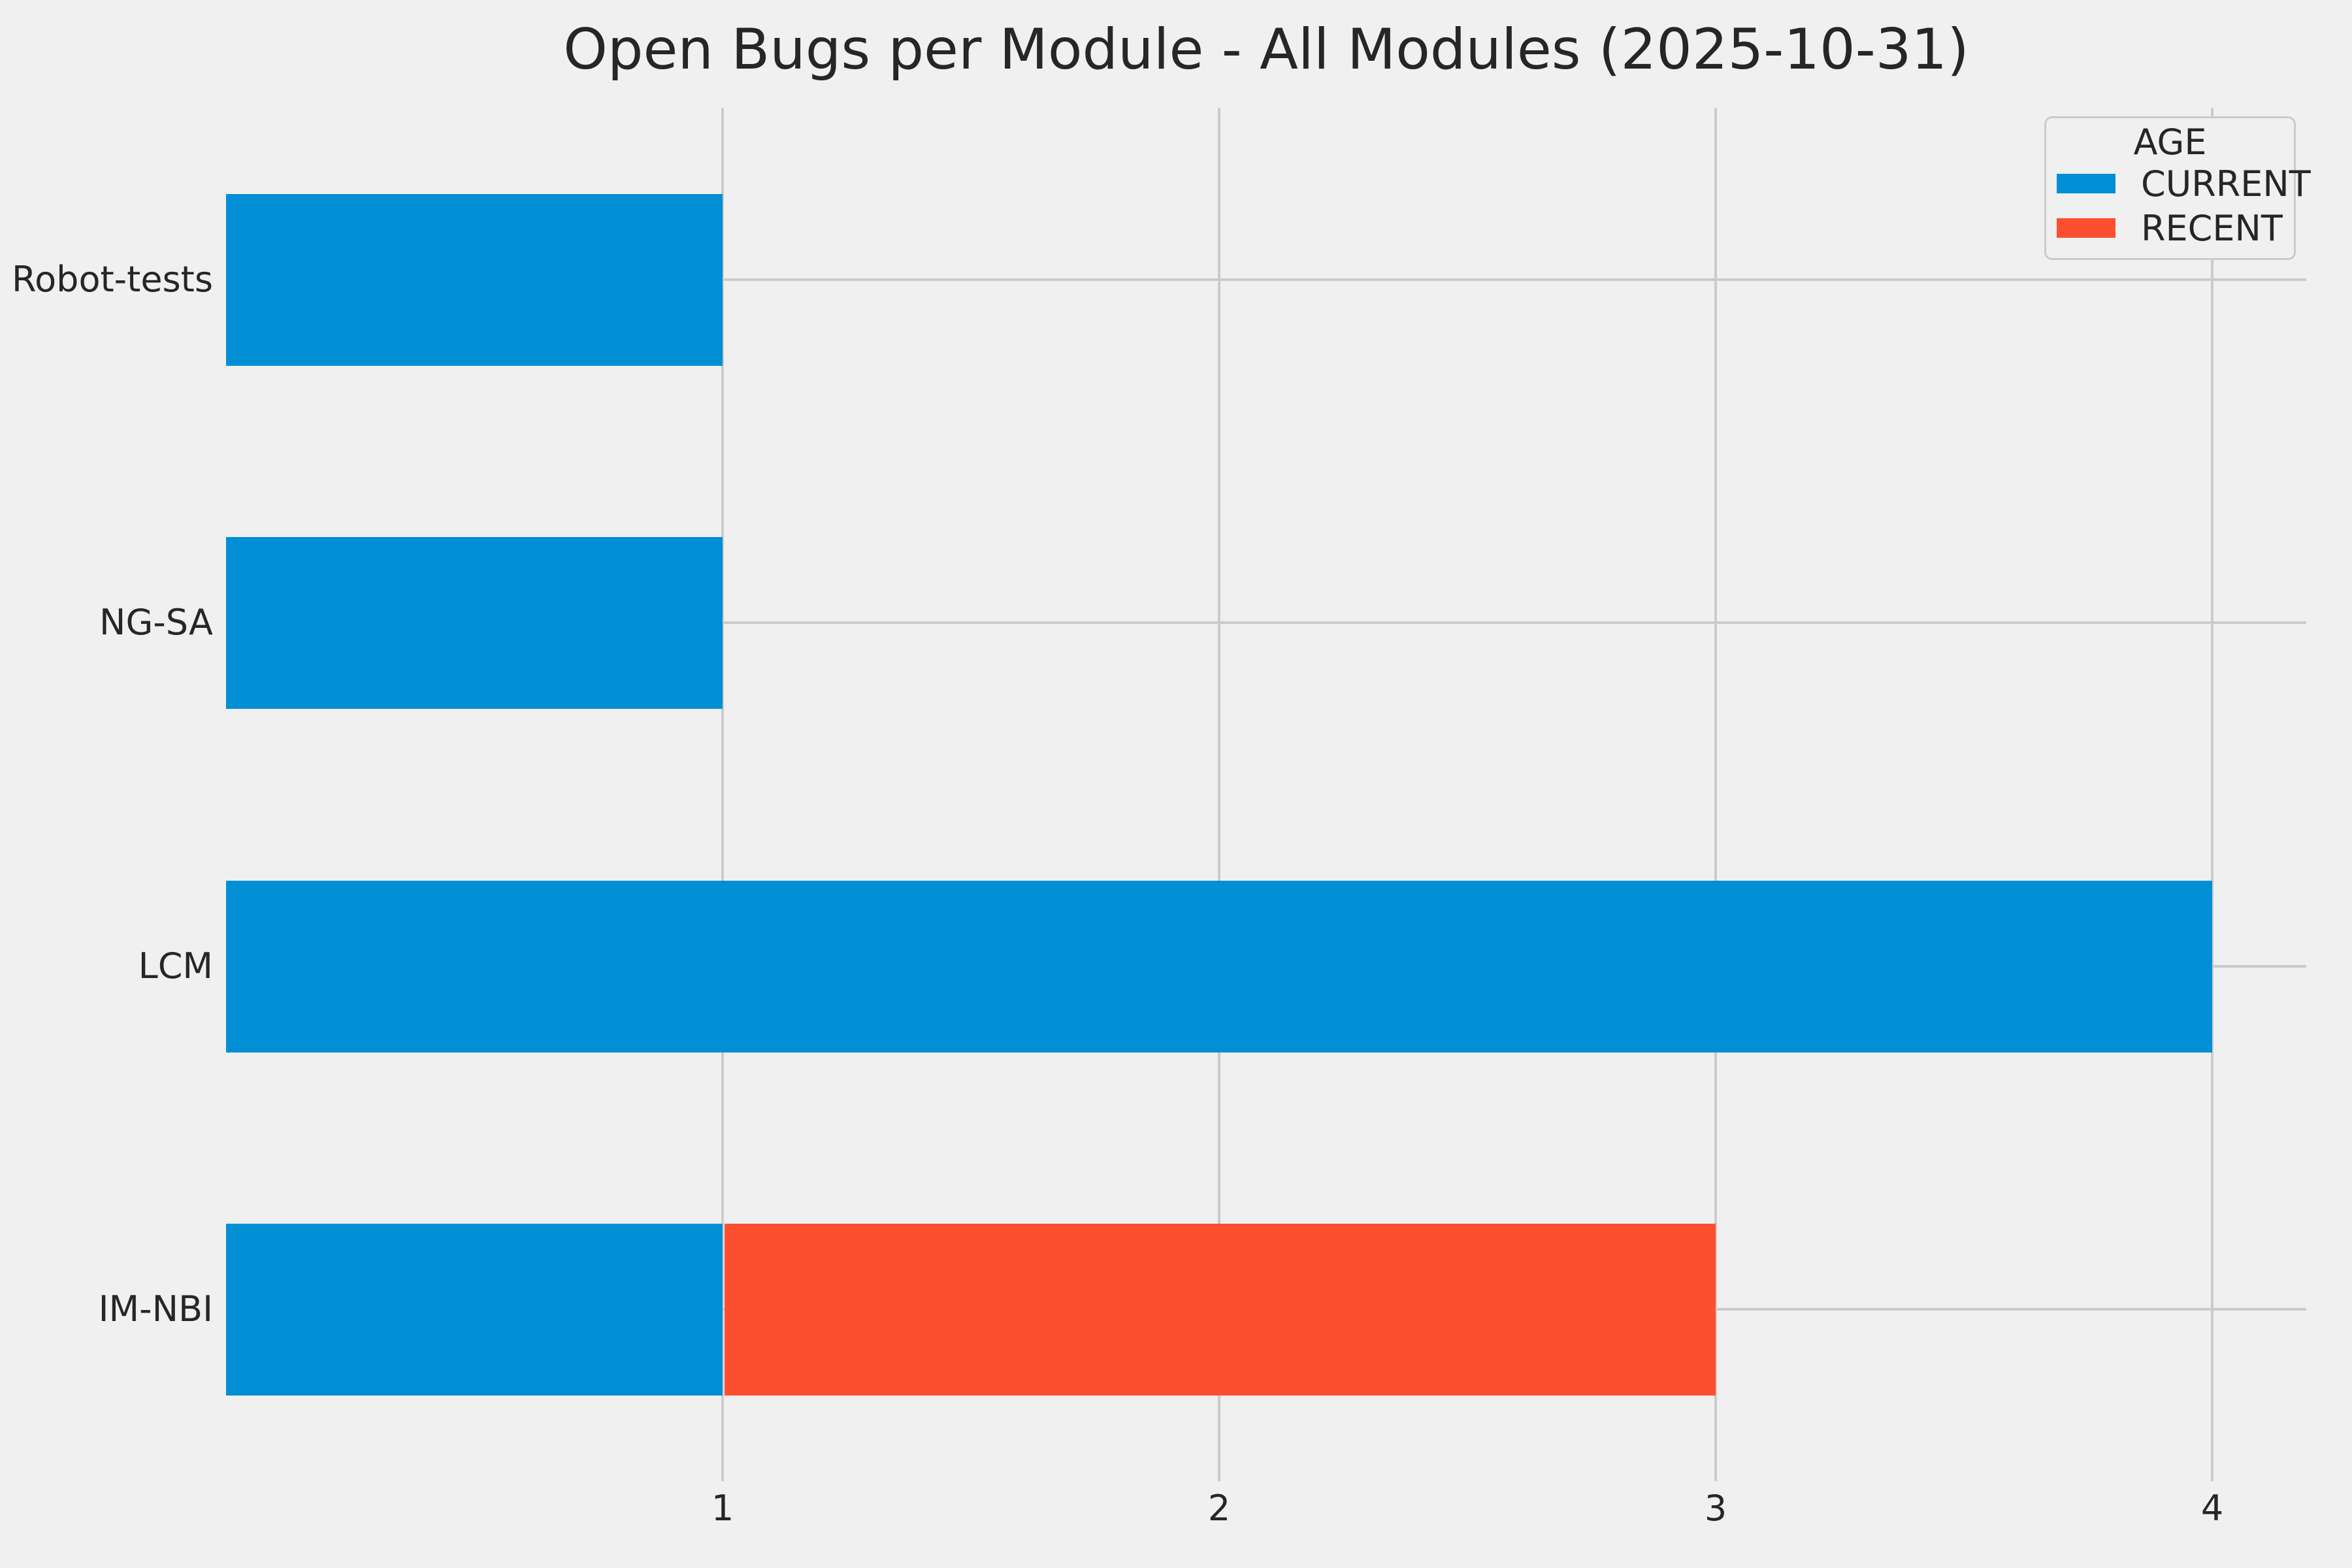 The height and width of the screenshot is (1568, 2352). I want to click on y-tick-label: IM-NBI, so click(155, 1309).